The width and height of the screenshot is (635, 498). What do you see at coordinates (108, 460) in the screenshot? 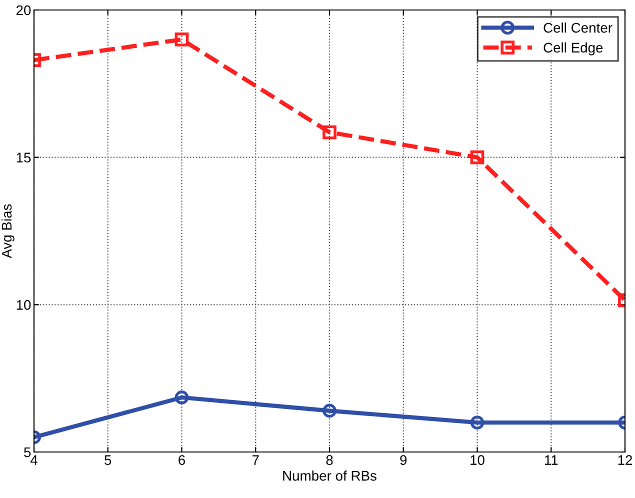
I see `x-tick-label: 5` at bounding box center [108, 460].